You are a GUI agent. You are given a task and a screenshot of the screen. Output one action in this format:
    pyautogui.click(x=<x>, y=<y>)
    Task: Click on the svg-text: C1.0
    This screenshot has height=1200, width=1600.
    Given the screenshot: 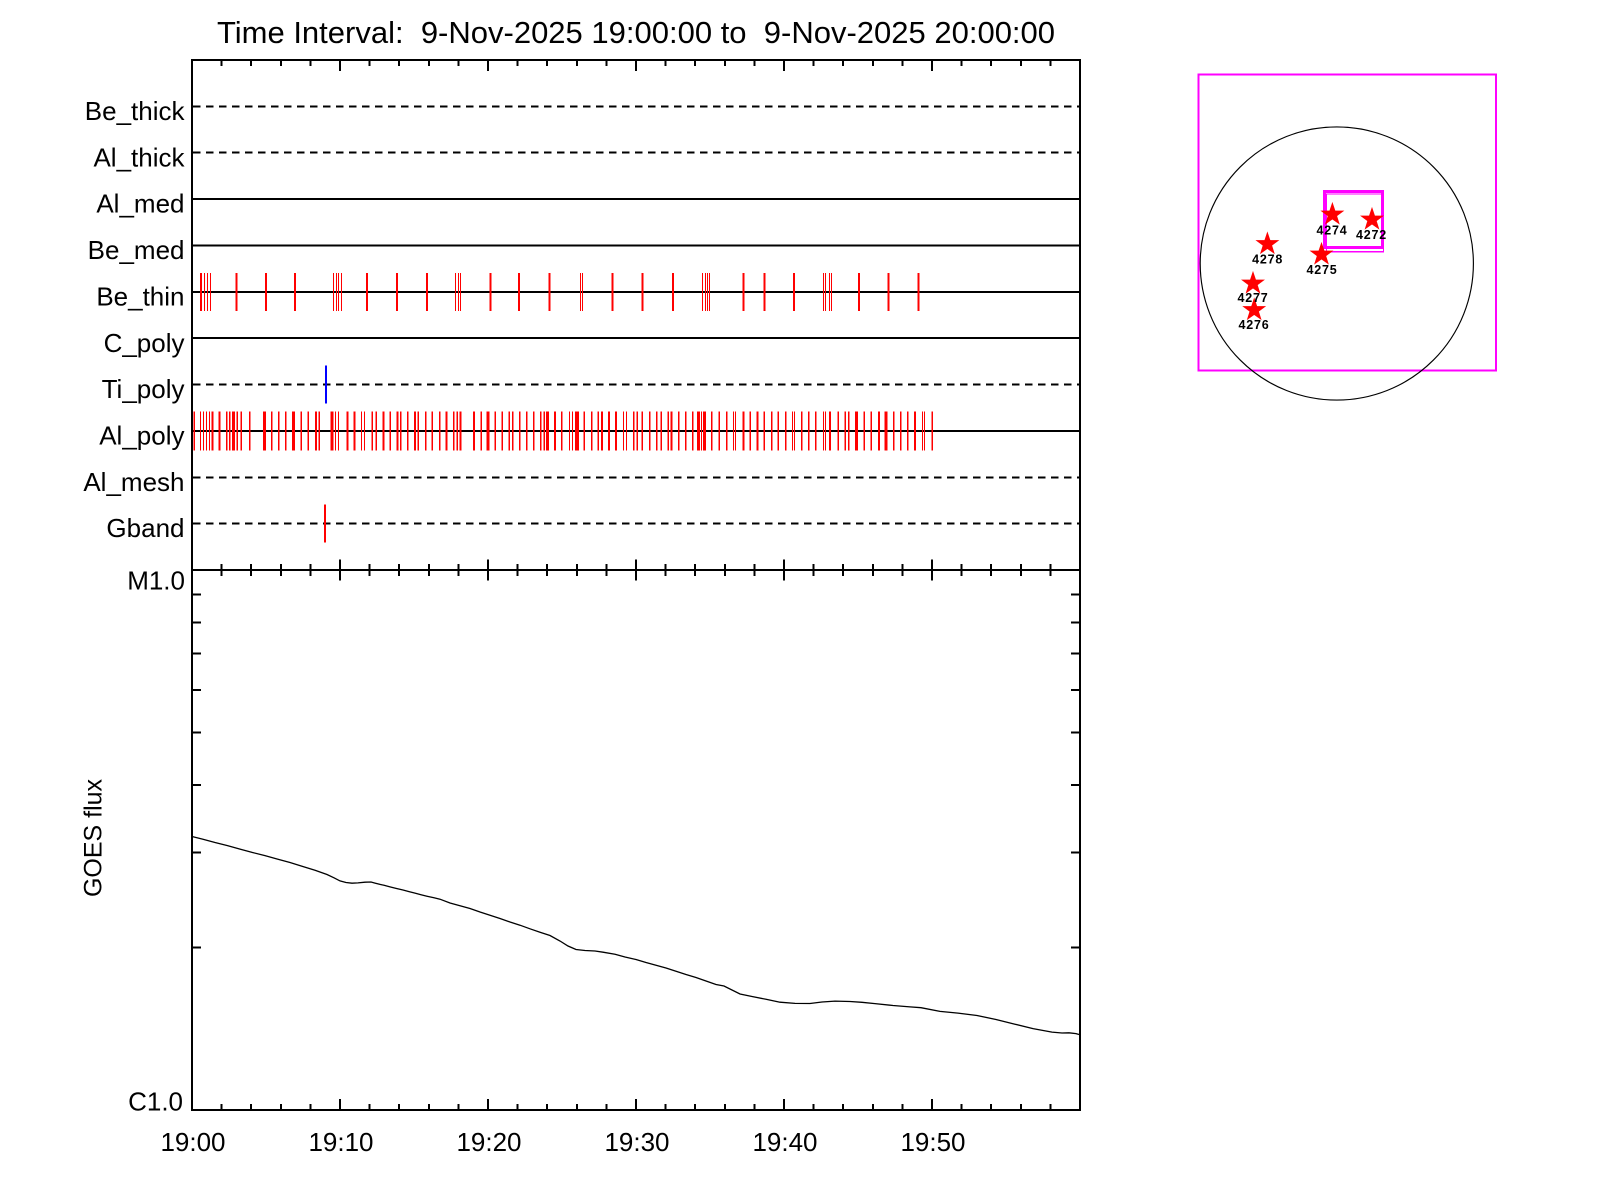 What is the action you would take?
    pyautogui.click(x=155, y=1102)
    